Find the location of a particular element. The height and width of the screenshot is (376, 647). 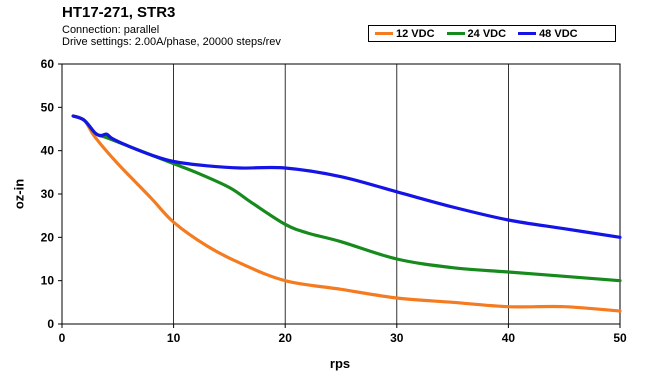

x-axis-label: rps is located at coordinates (340, 363).